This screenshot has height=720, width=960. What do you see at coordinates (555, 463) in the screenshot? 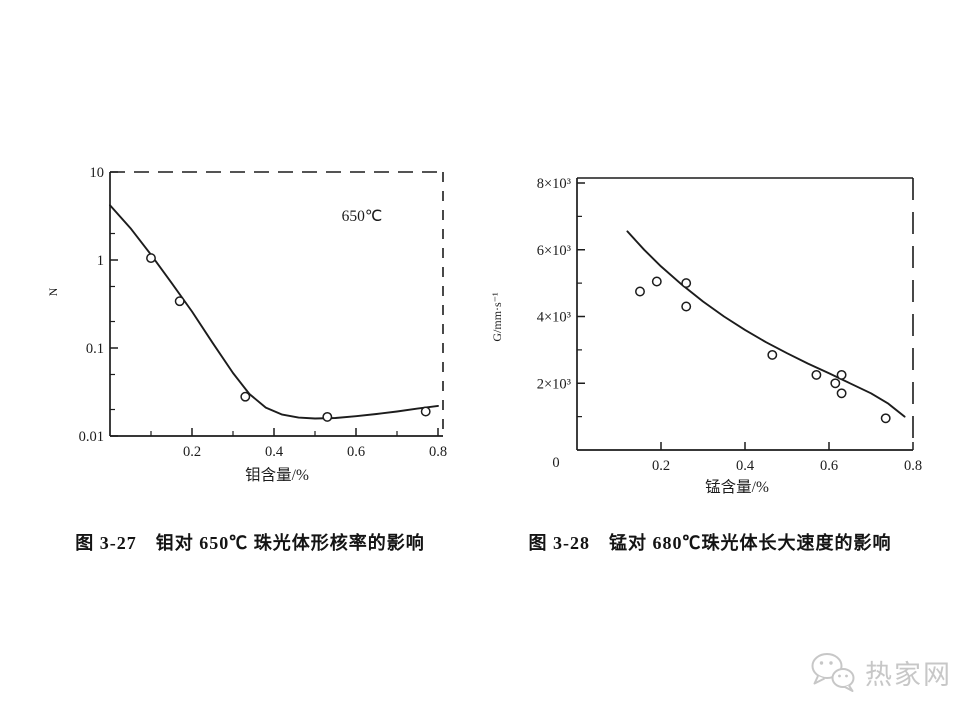
I see `x-origin-label: 0` at bounding box center [555, 463].